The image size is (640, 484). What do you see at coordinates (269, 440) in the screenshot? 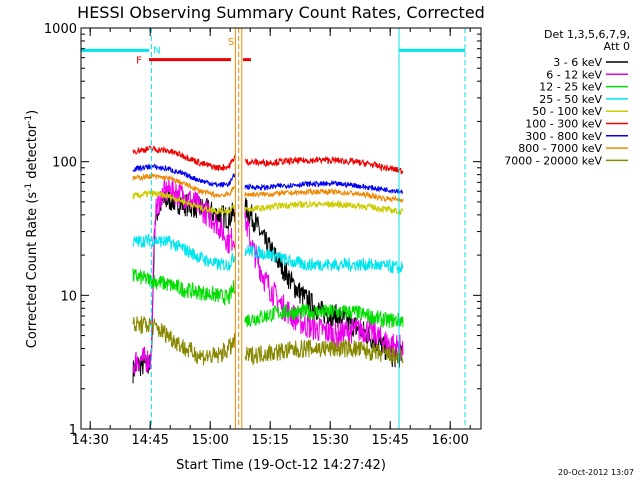
I see `x-tick-label-3: 15:15` at bounding box center [269, 440].